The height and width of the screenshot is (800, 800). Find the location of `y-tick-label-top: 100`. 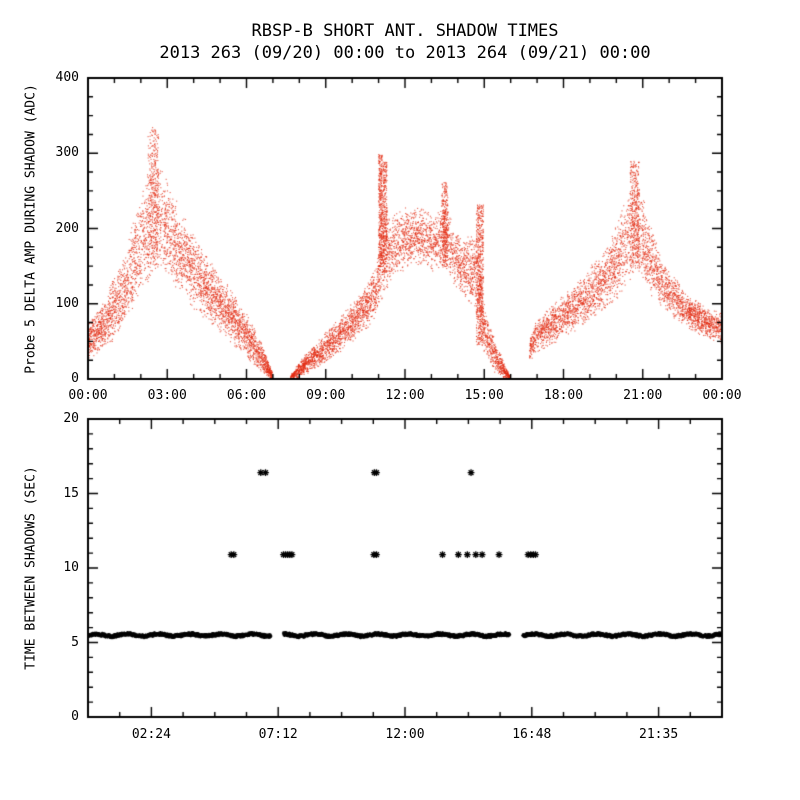

y-tick-label-top: 100 is located at coordinates (67, 303).